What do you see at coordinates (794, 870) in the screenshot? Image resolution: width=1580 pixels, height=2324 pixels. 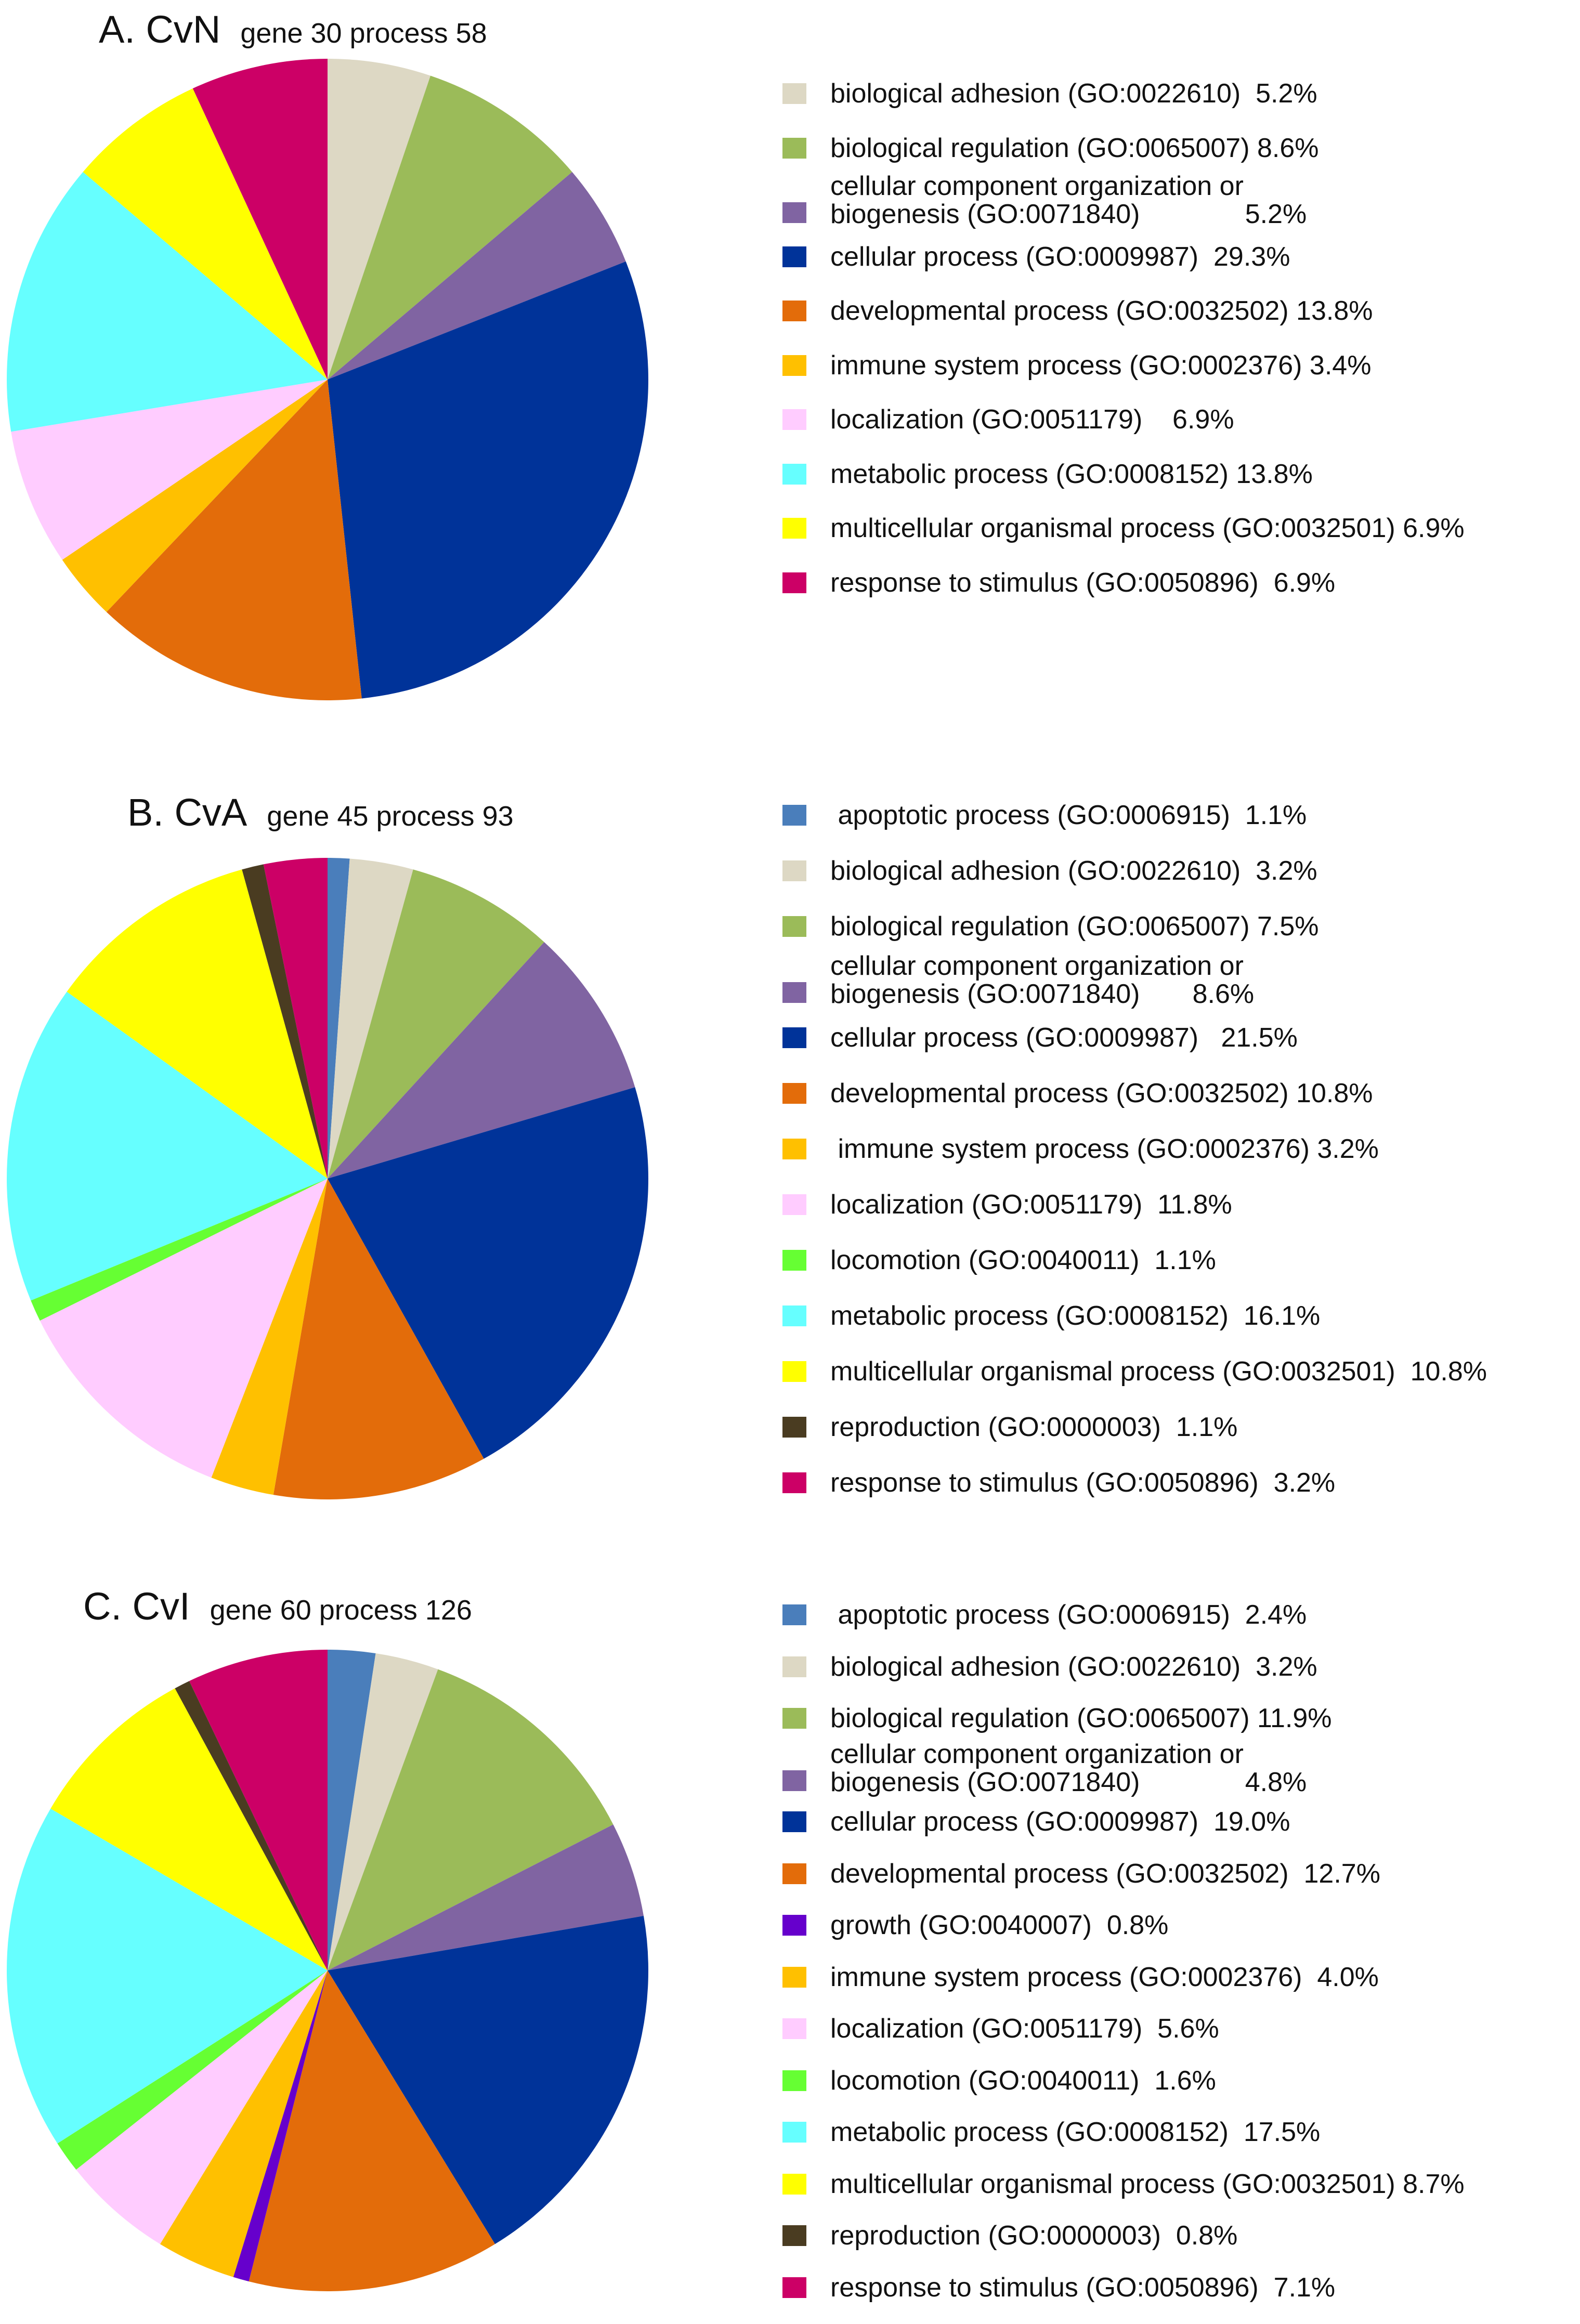 I see `panel-b-legend-swatch-adhesion` at bounding box center [794, 870].